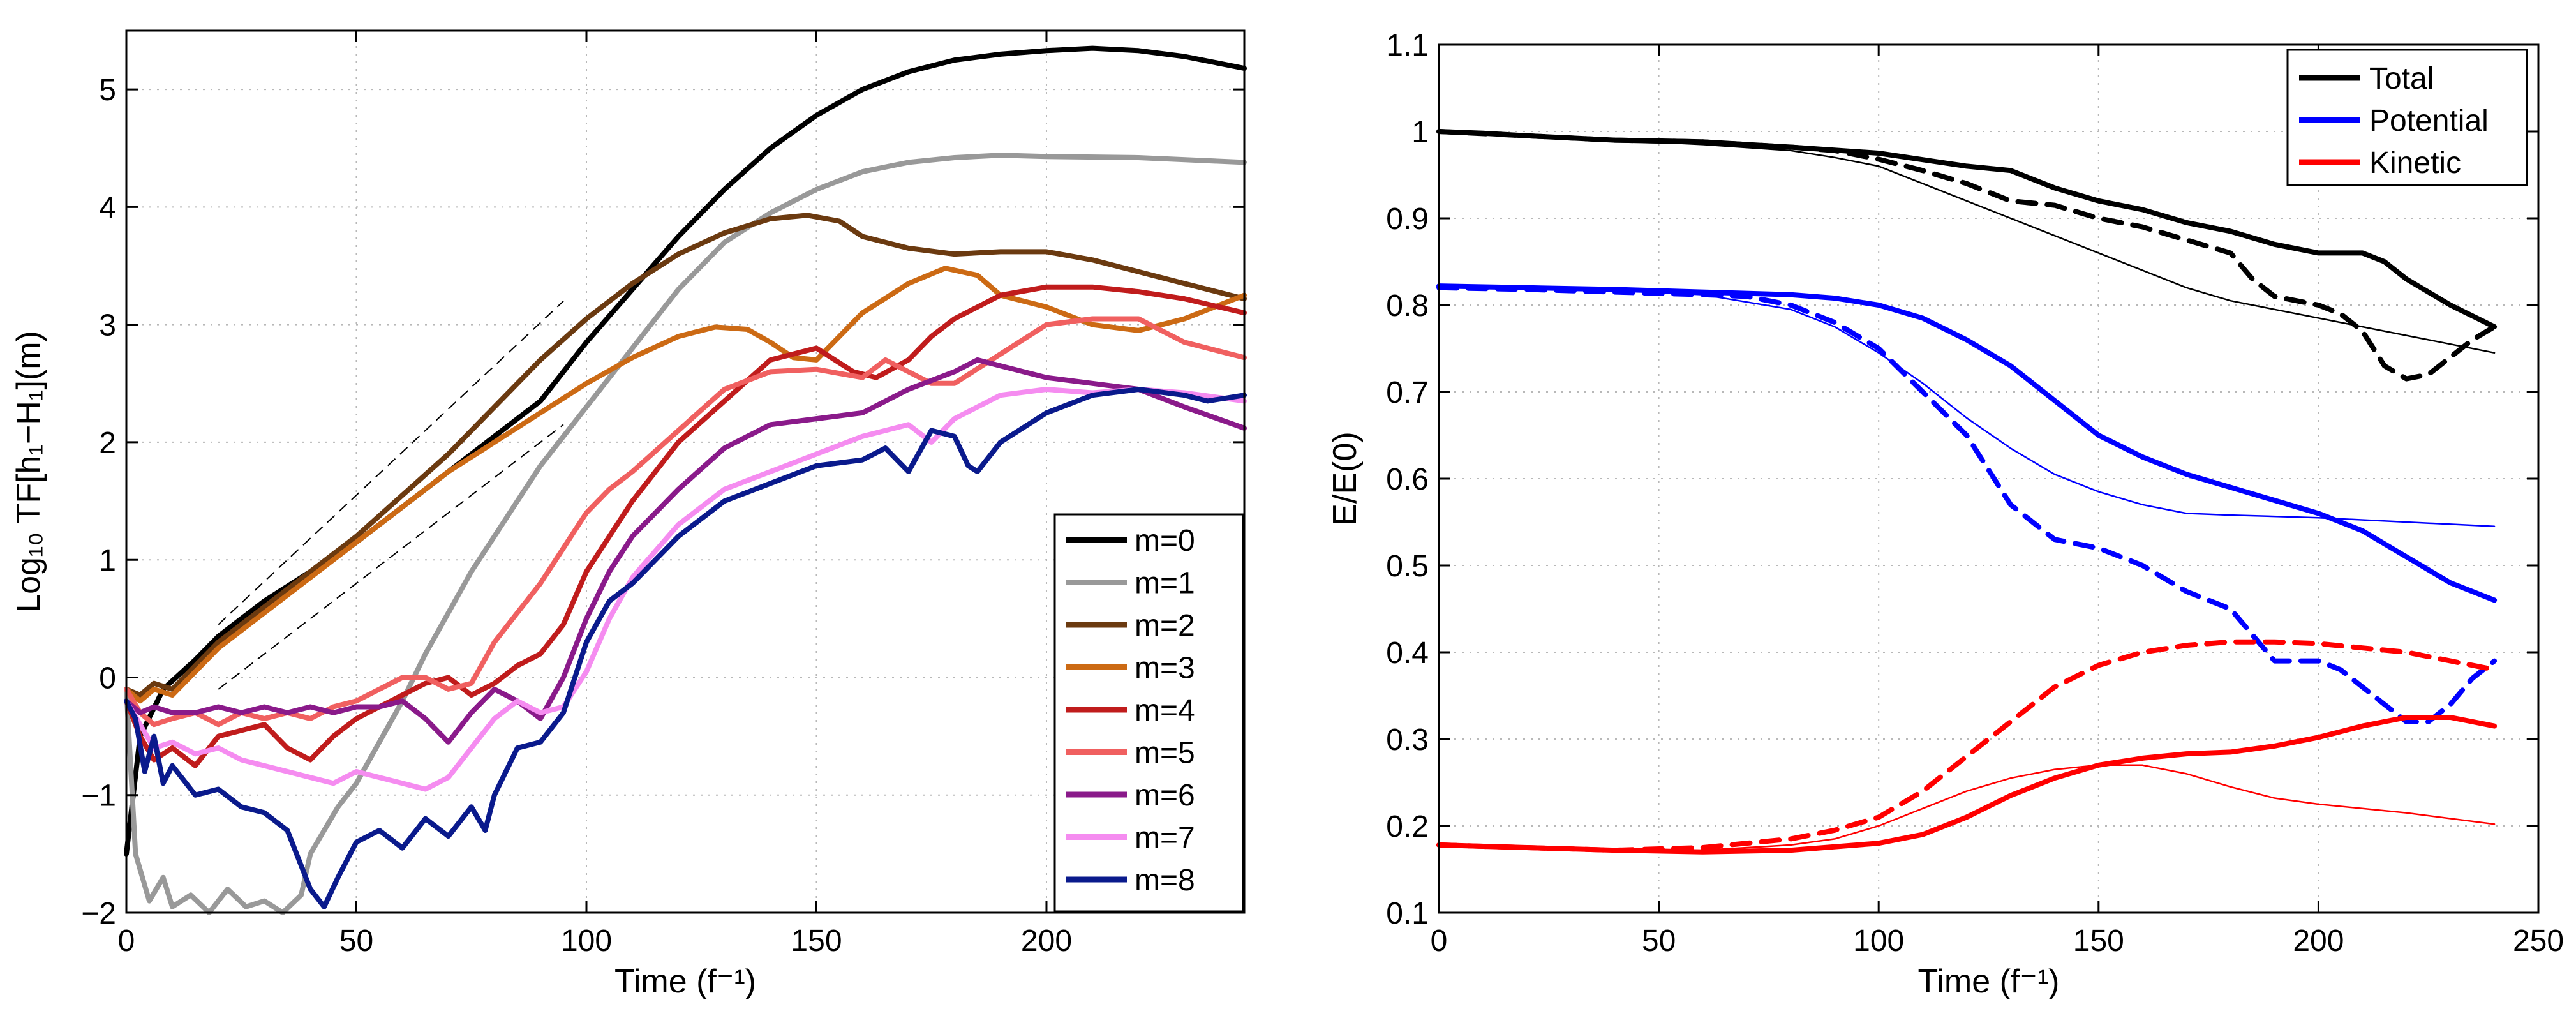  I want to click on right-x-tick-label: 0, so click(1439, 941).